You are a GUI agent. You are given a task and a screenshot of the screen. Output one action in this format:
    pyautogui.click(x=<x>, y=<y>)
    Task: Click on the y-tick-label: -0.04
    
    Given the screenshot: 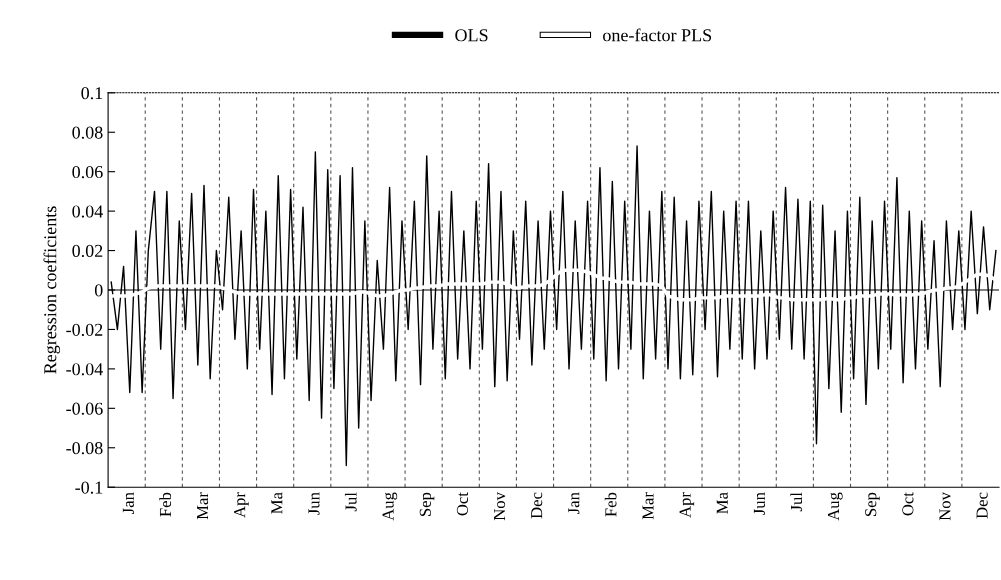 What is the action you would take?
    pyautogui.click(x=84, y=369)
    